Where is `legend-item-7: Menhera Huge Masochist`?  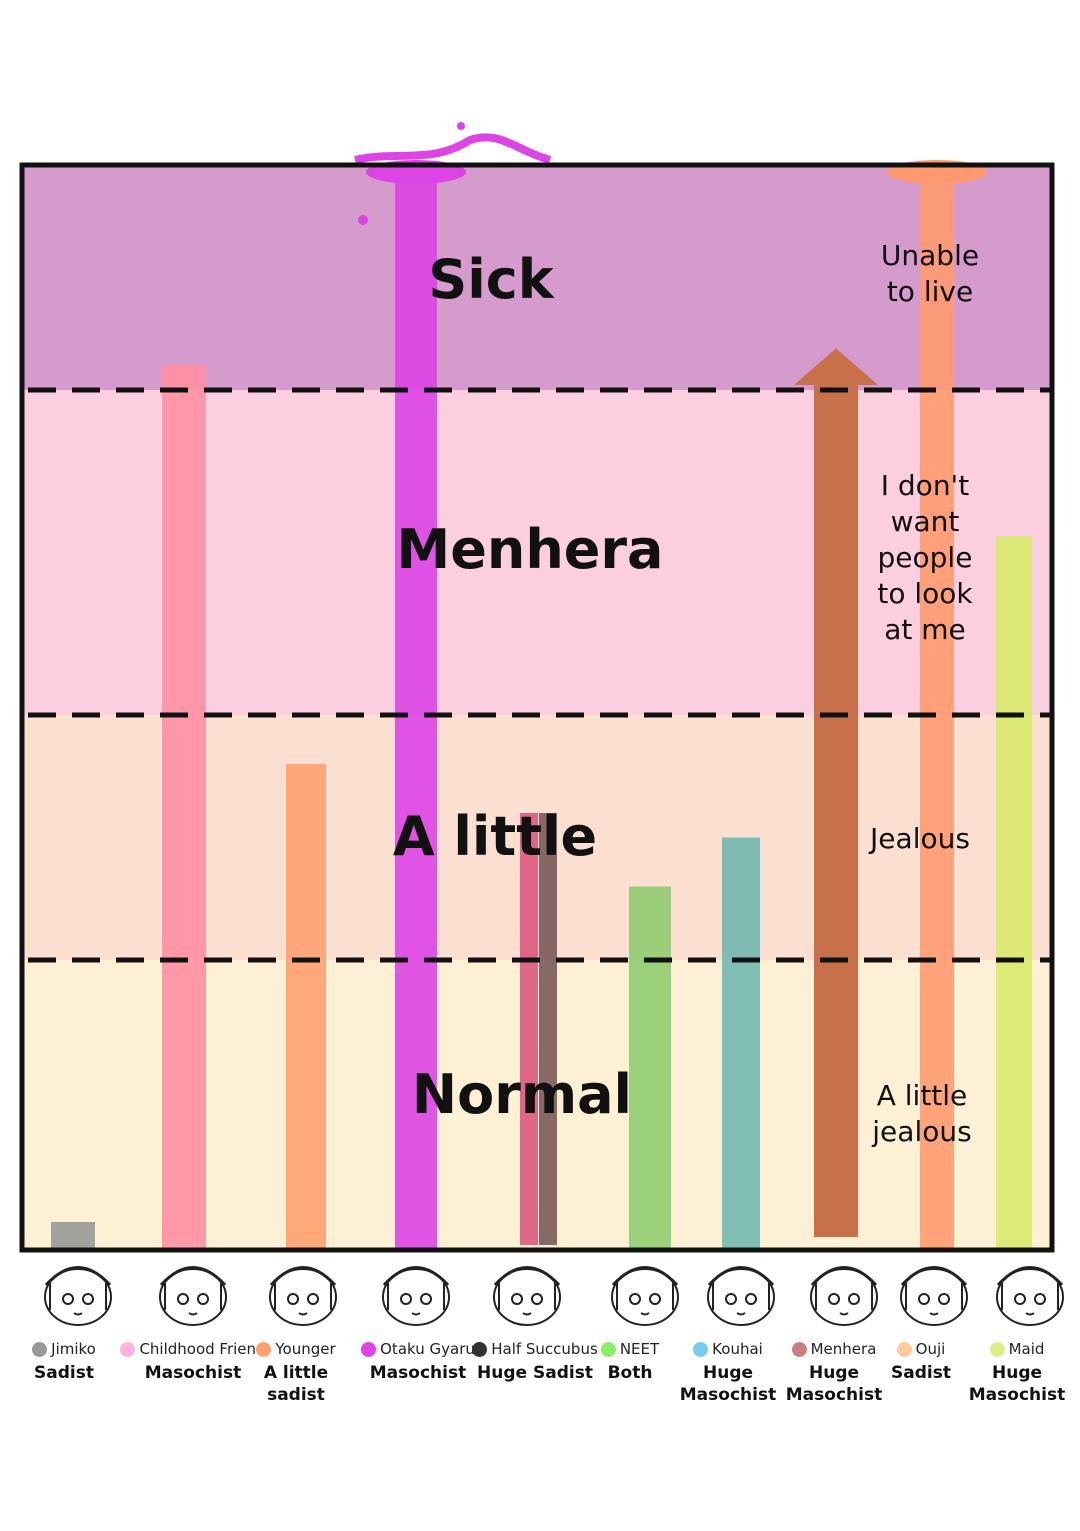 legend-item-7: Menhera Huge Masochist is located at coordinates (834, 1373).